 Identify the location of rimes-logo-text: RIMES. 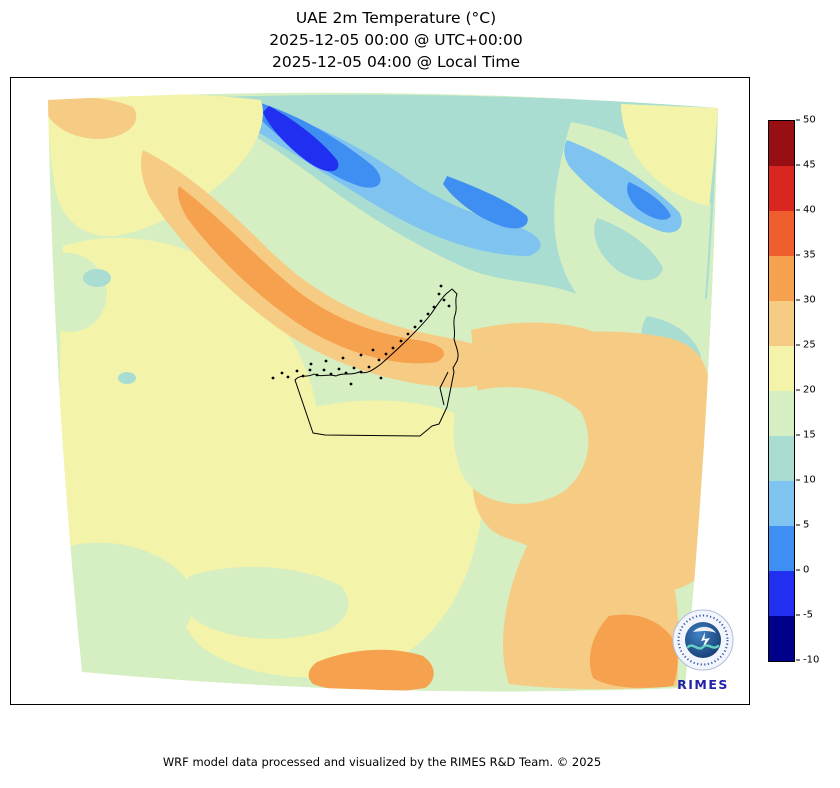
(703, 684).